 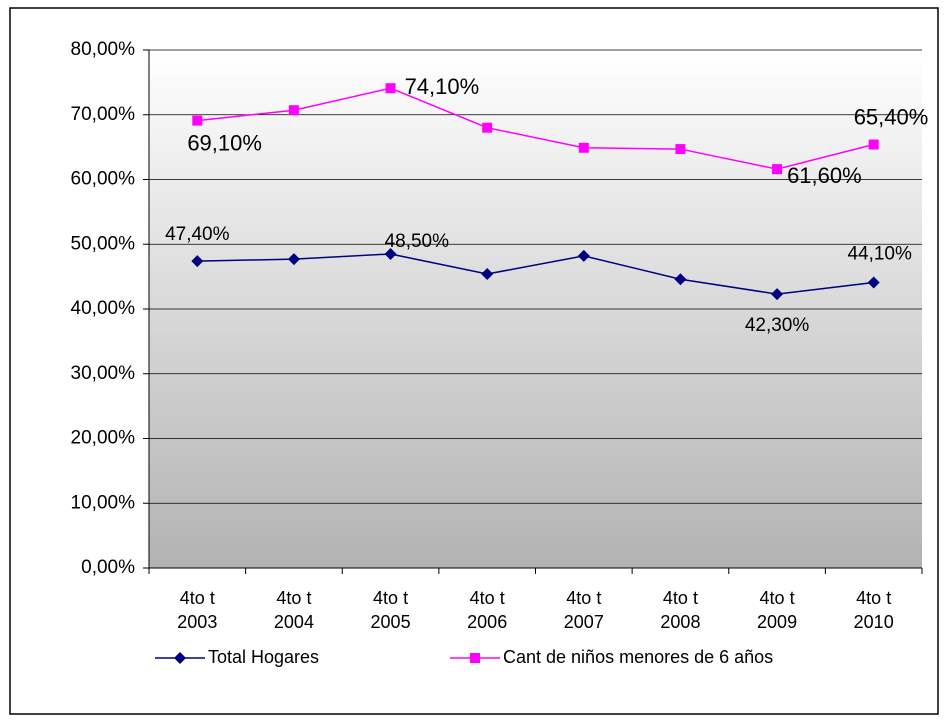 What do you see at coordinates (103, 243) in the screenshot?
I see `y-tick-label: 50,00%` at bounding box center [103, 243].